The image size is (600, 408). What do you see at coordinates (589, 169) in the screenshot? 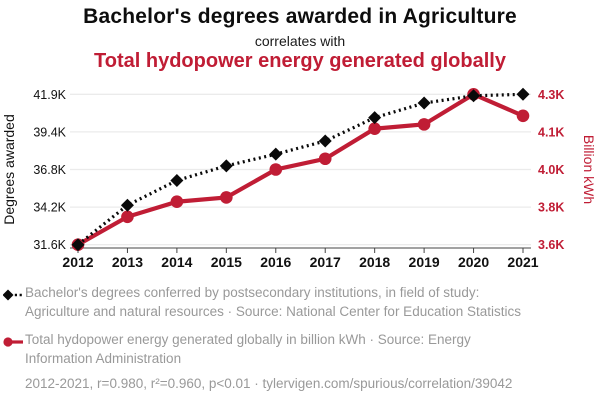
I see `right-axis-title: Billion kWh` at bounding box center [589, 169].